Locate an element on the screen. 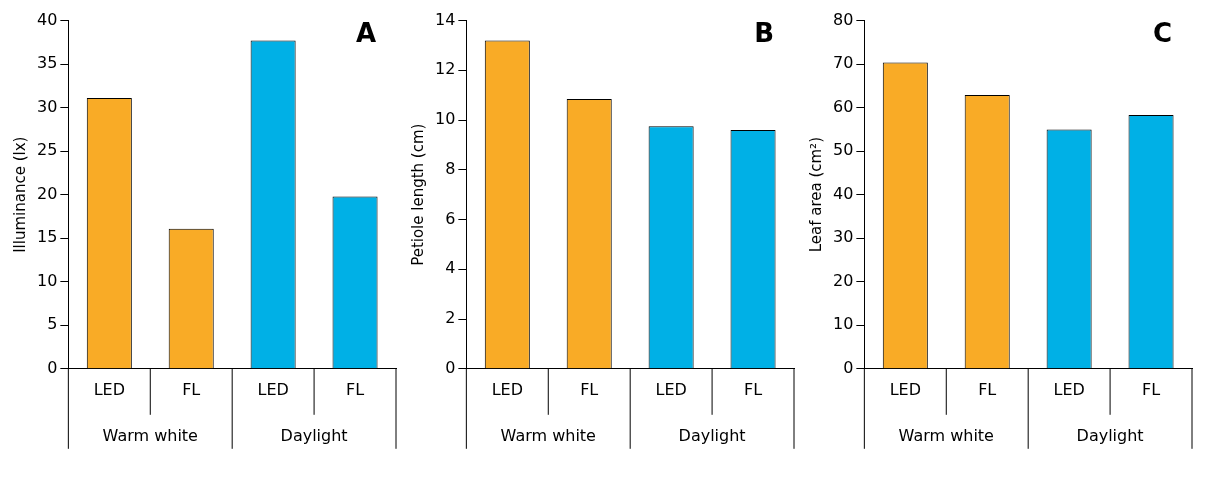 This screenshot has height=479, width=1210. y-tick-label: 60 is located at coordinates (843, 106).